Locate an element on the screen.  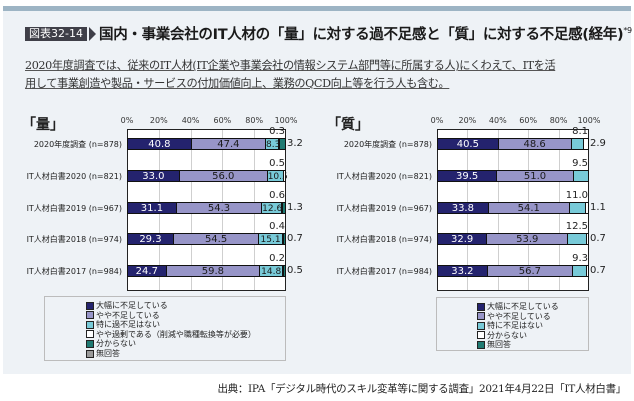
bar-segment: 33.0 is located at coordinates (154, 176).